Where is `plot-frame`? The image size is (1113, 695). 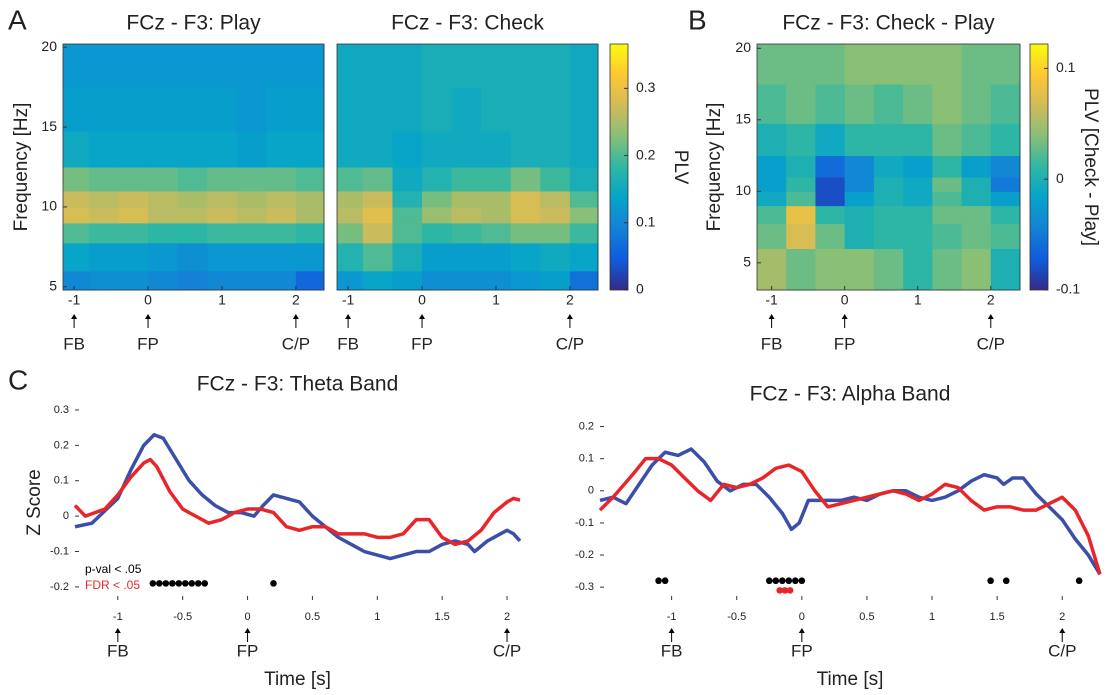 plot-frame is located at coordinates (193, 167).